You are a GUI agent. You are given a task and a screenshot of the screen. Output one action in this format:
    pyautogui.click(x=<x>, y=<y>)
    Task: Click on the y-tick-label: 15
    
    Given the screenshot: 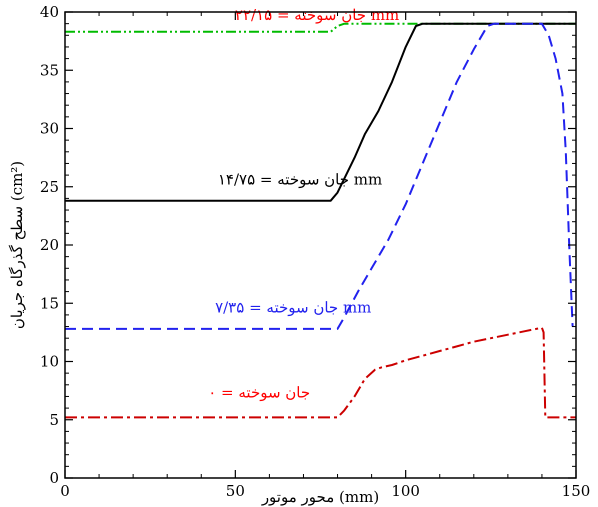 What is the action you would take?
    pyautogui.click(x=49, y=303)
    